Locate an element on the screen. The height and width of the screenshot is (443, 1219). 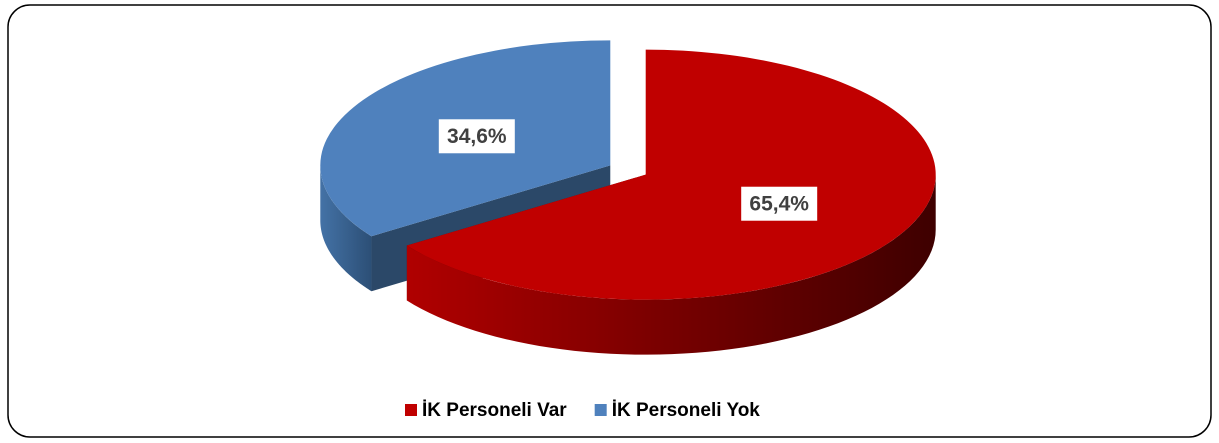
data-label: 65,4% is located at coordinates (779, 203).